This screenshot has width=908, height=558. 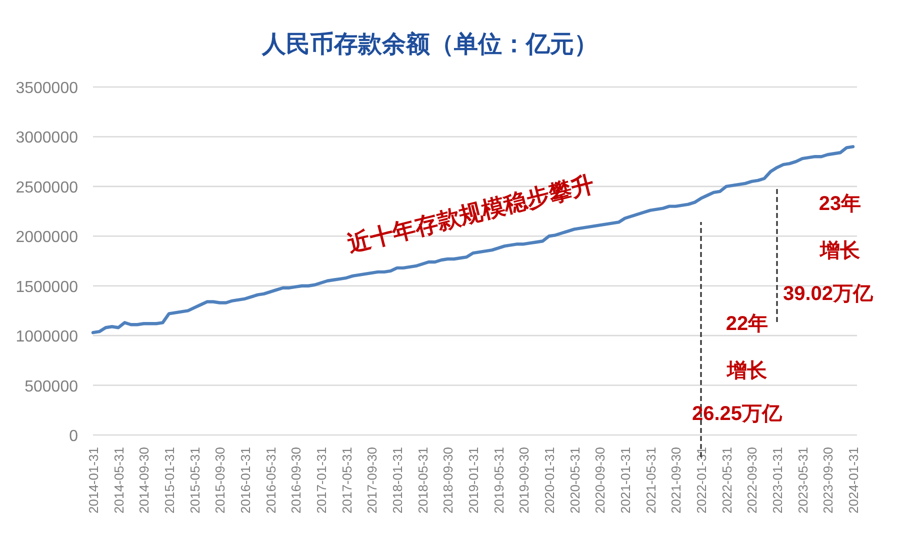 I want to click on y-tick-label: 1000000, so click(x=47, y=337).